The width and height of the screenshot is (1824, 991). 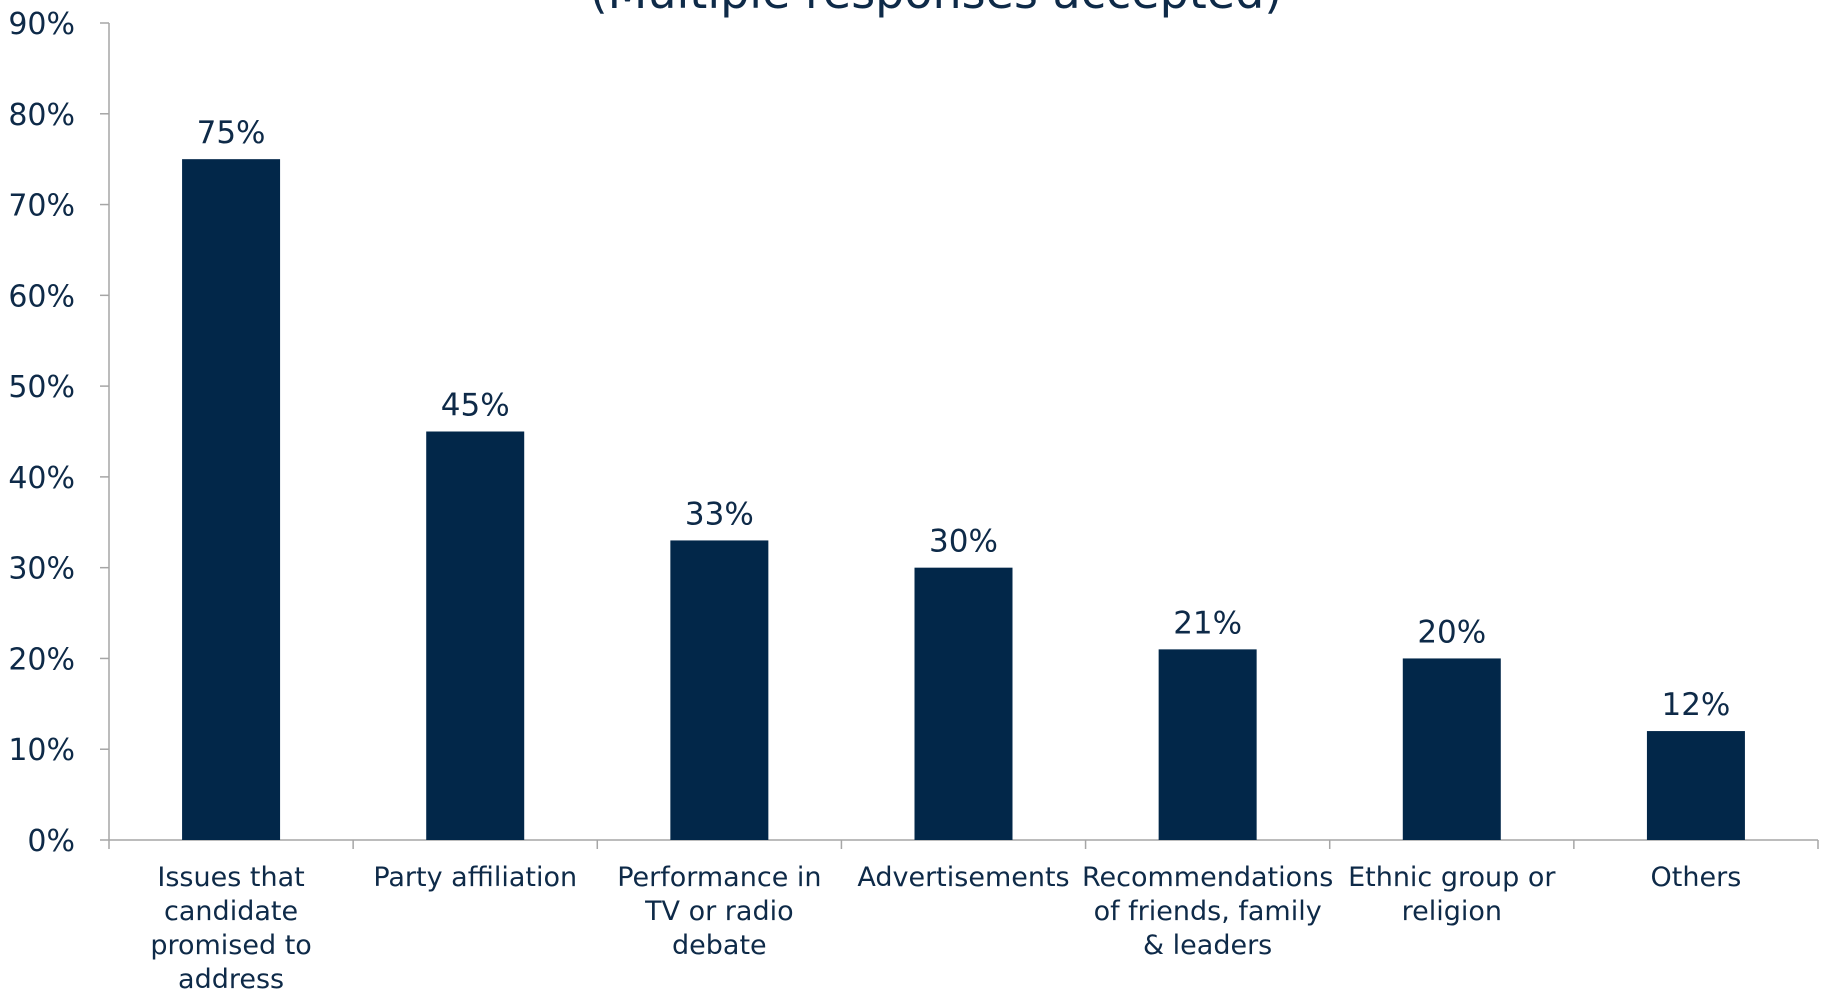 I want to click on y-tick-label: 50%, so click(x=41, y=387).